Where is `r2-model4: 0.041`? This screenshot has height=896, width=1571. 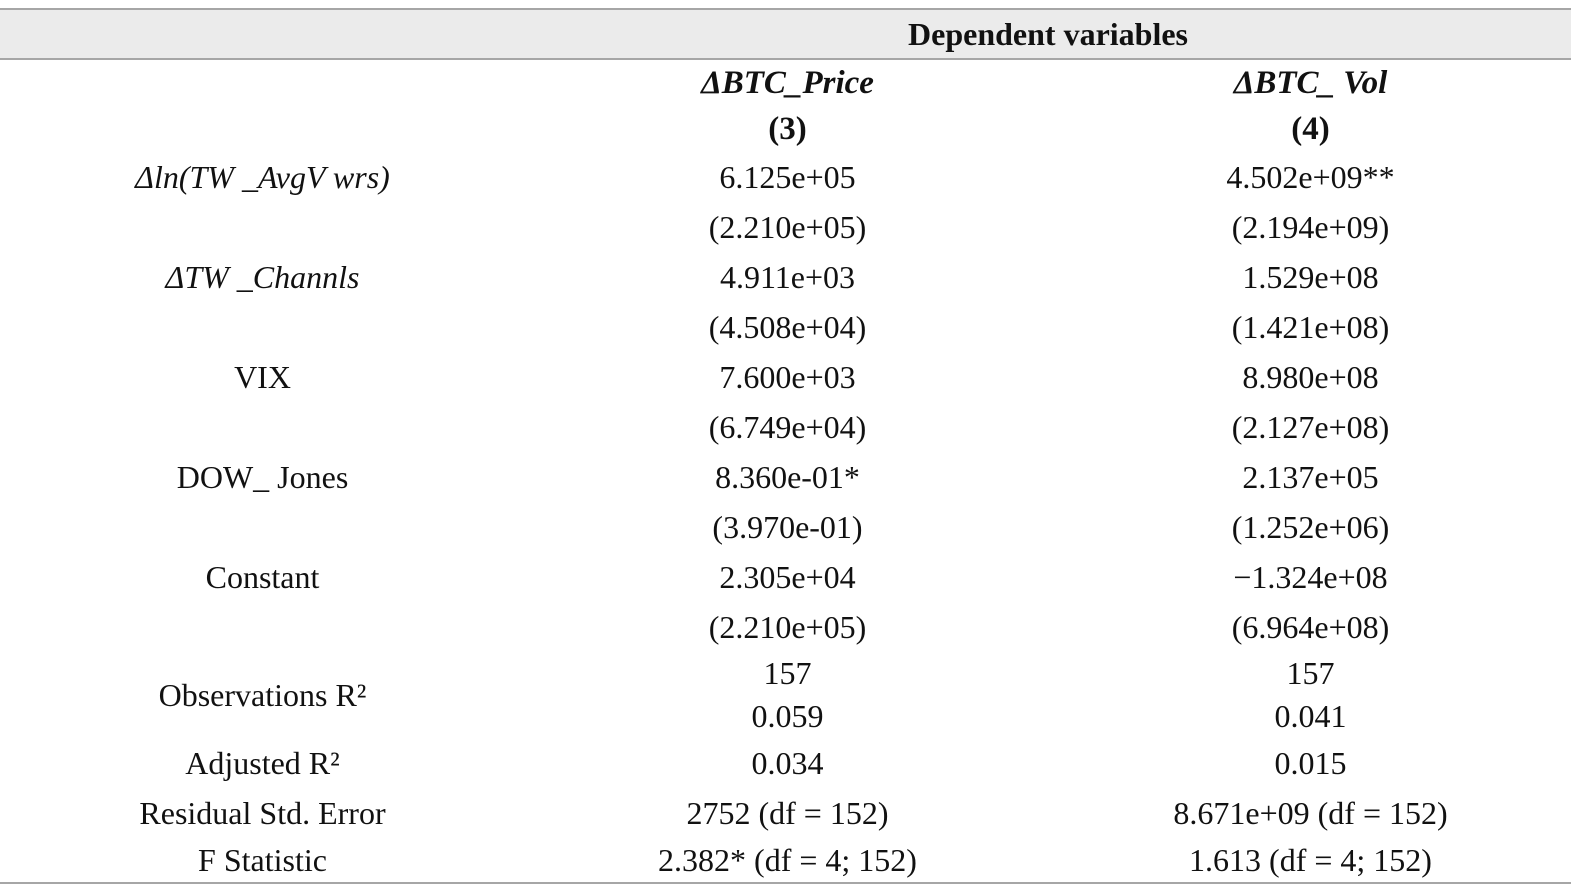 r2-model4: 0.041 is located at coordinates (1310, 716).